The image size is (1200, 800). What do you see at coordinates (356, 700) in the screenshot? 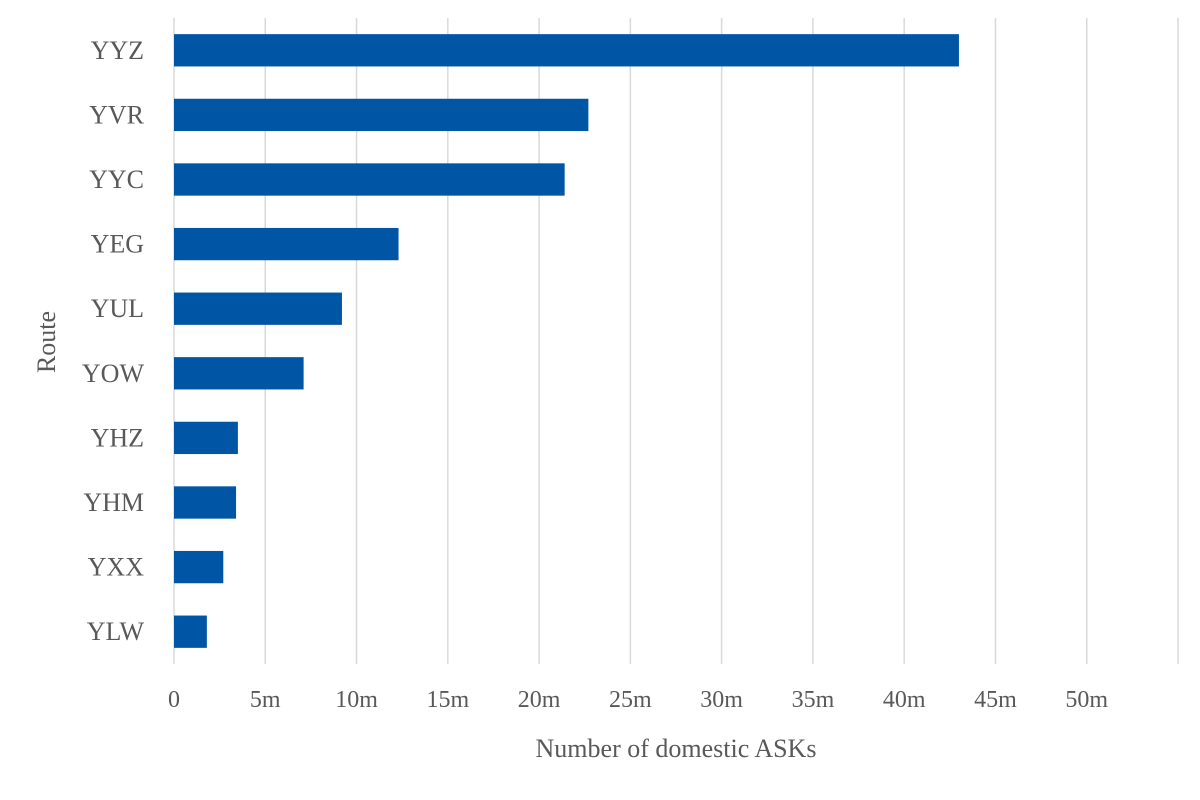
I see `x-tick-label: 10m` at bounding box center [356, 700].